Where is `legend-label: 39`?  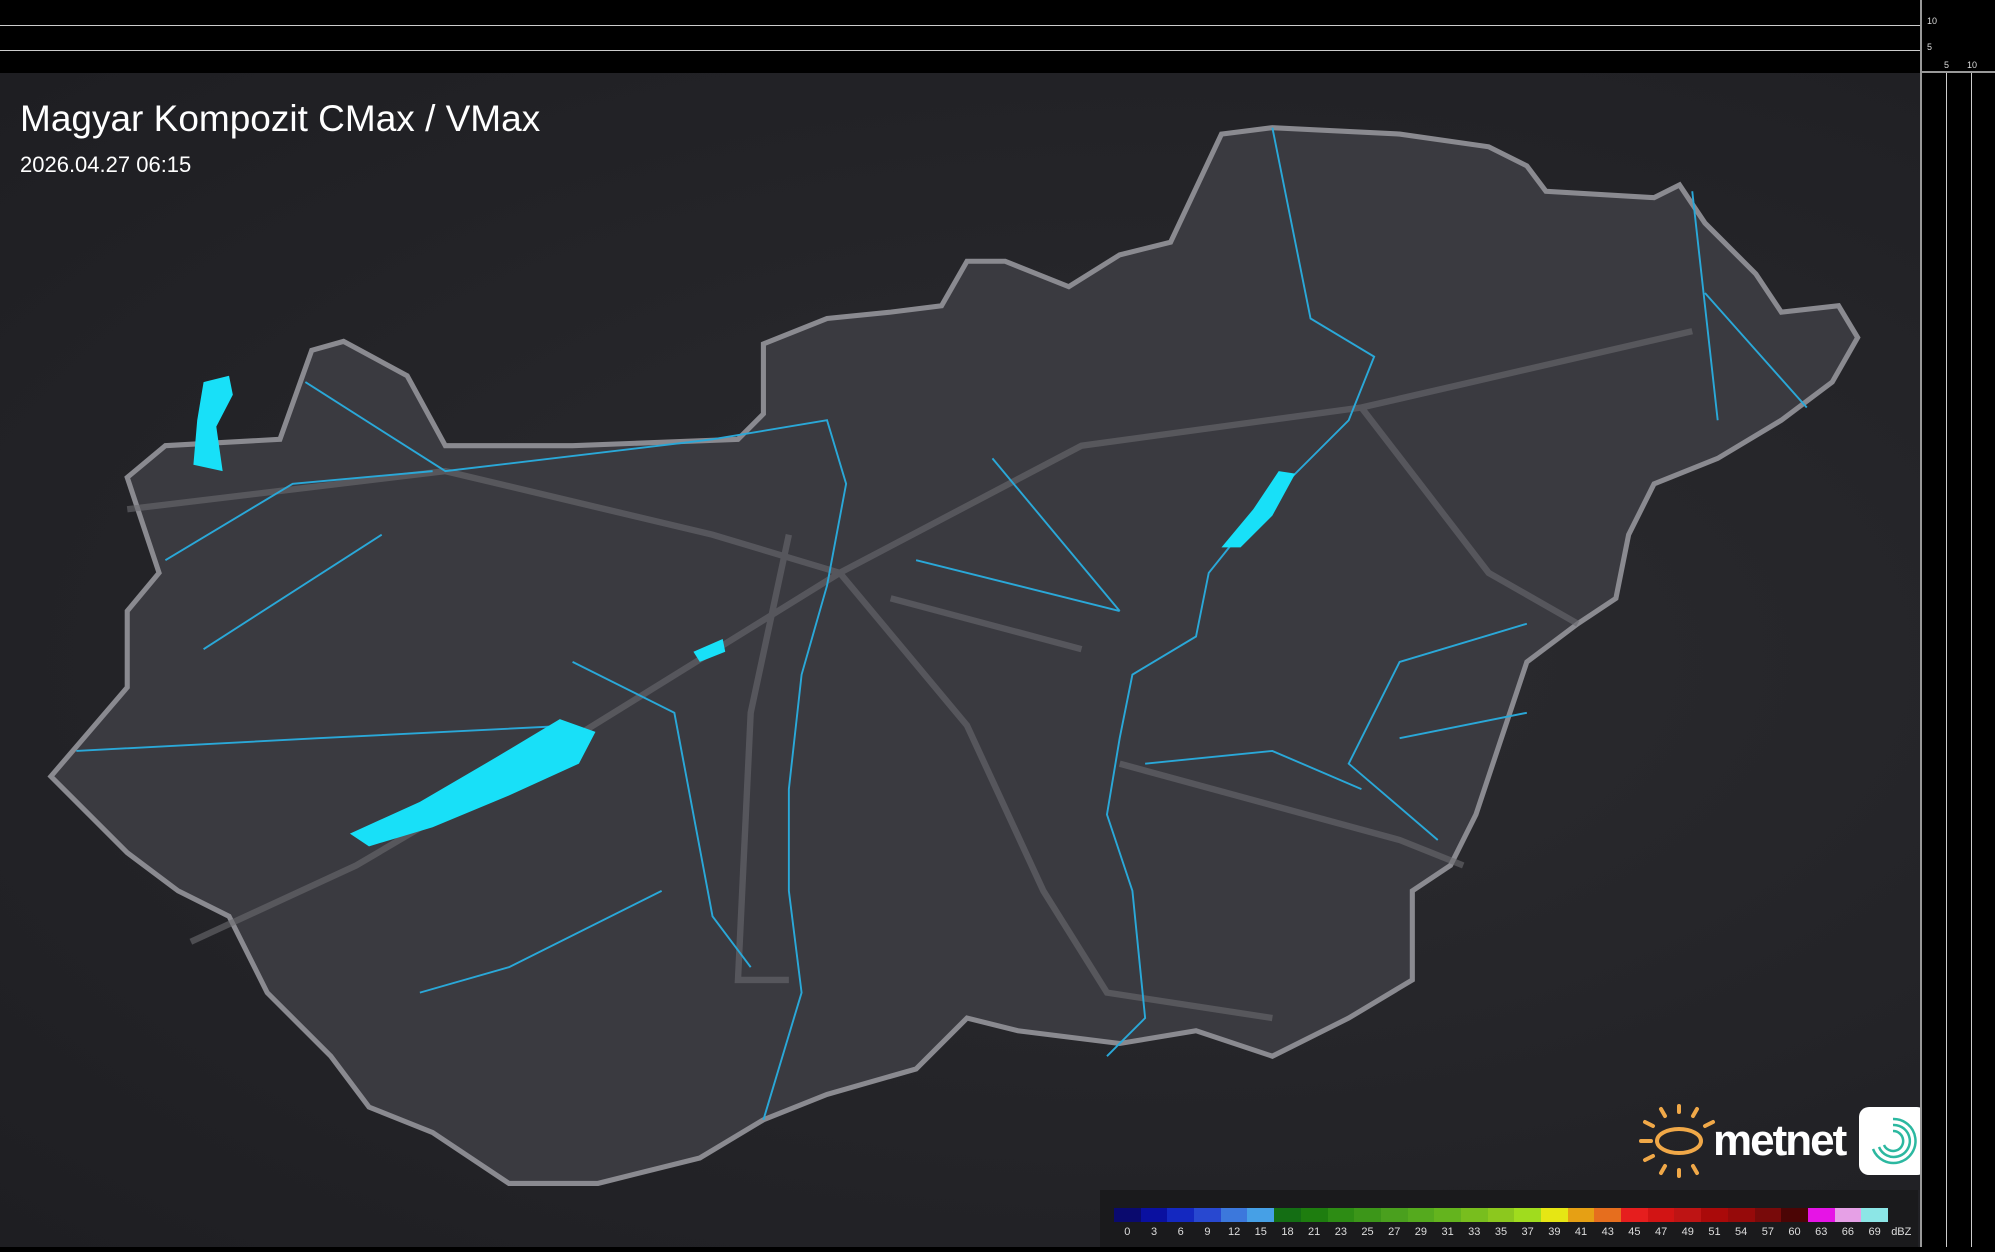
legend-label: 39 is located at coordinates (1554, 1232).